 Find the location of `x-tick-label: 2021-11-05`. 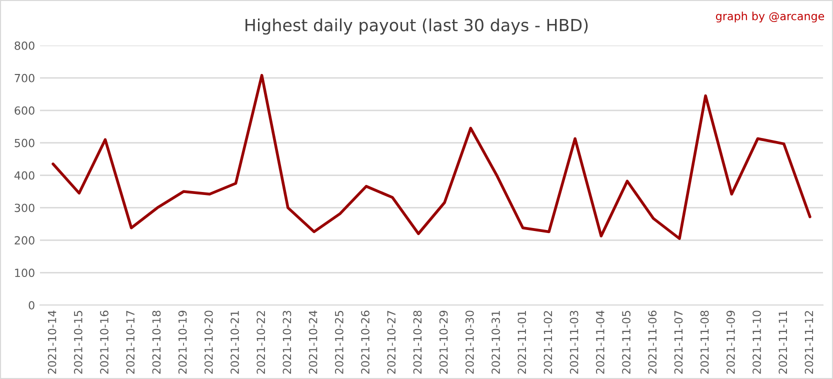

x-tick-label: 2021-11-05 is located at coordinates (626, 342).